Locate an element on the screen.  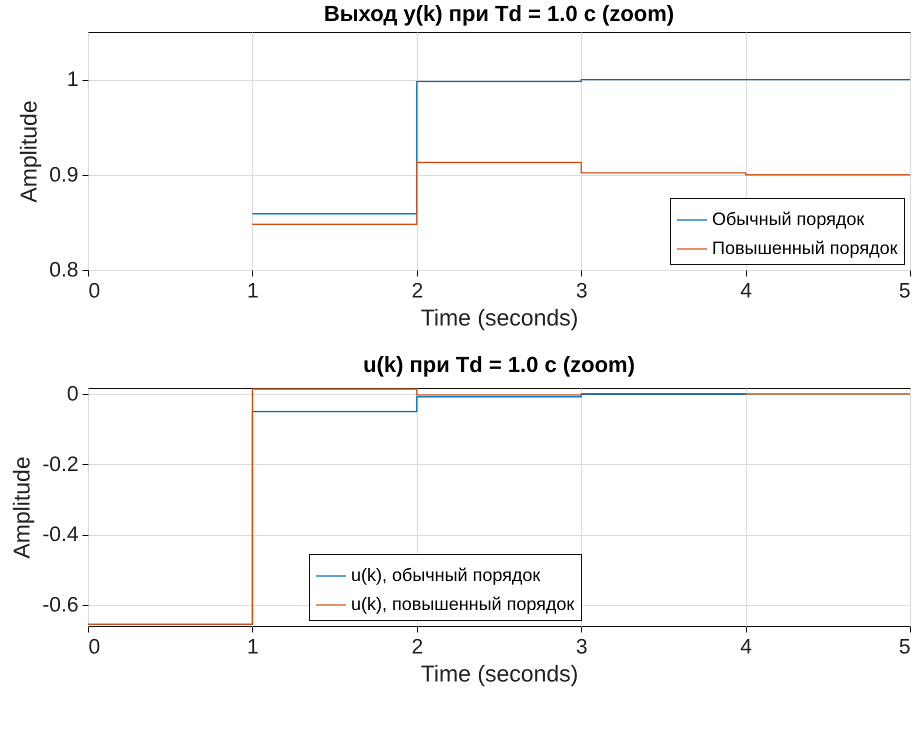
y-tick-label: 0 is located at coordinates (72, 394).